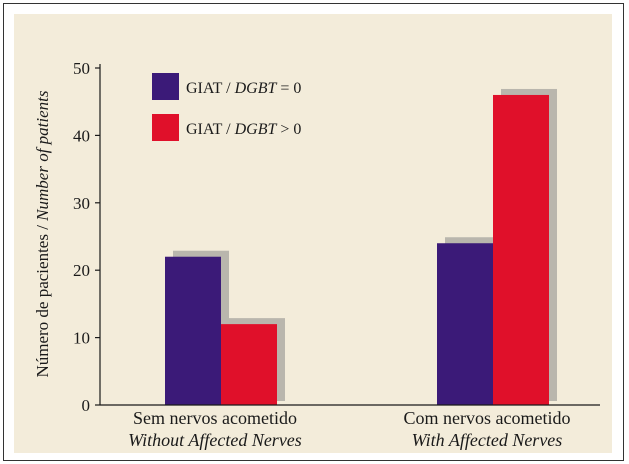 This screenshot has height=464, width=629. I want to click on y-axis-label: Número de pacientes / Number of patients, so click(42, 233).